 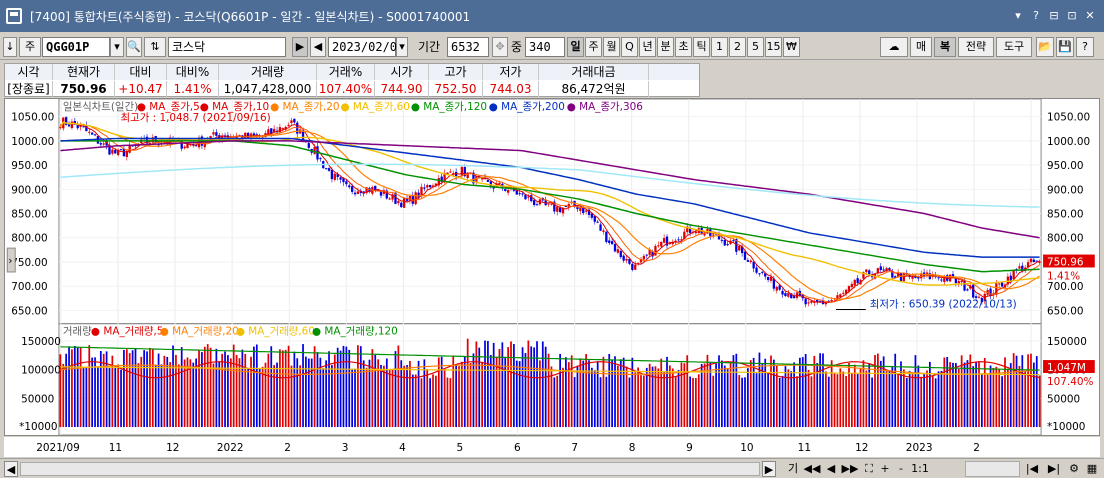 I want to click on period-button-5: 분, so click(x=665, y=47).